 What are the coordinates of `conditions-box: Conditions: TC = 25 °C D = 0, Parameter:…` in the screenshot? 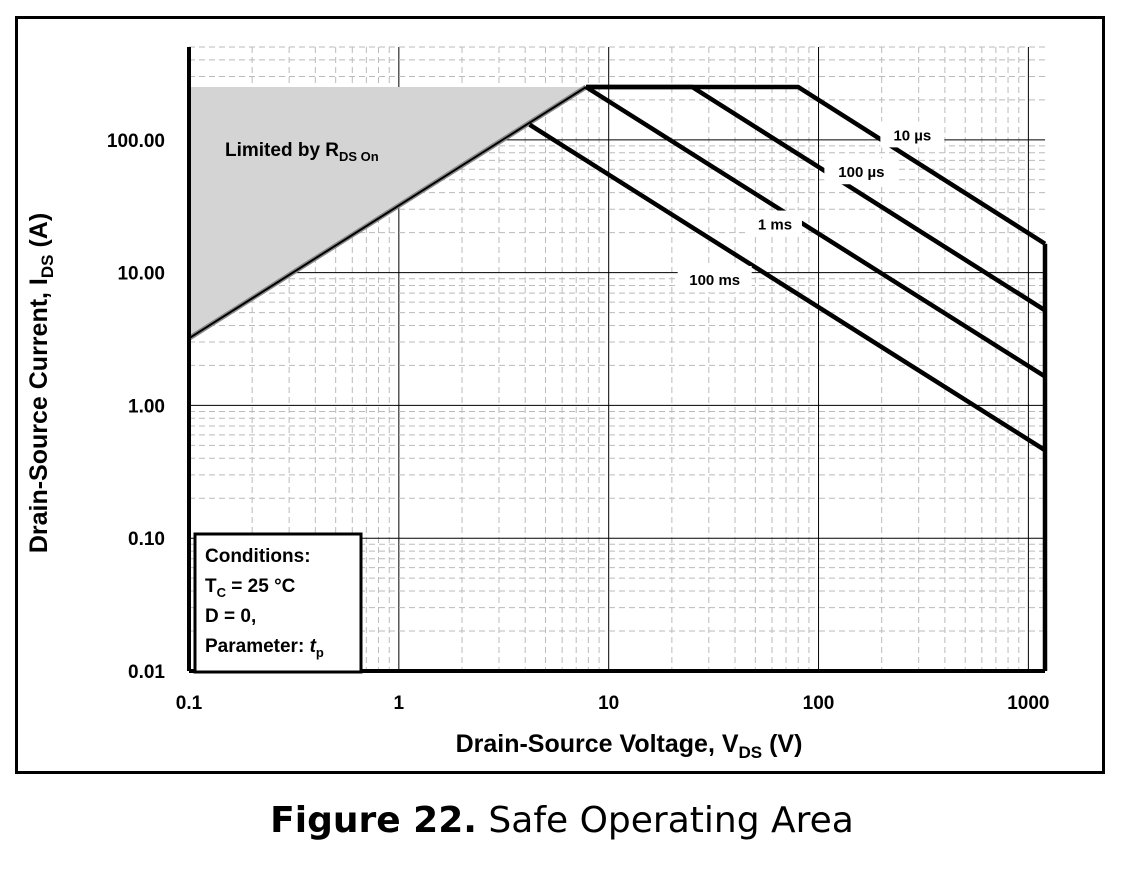 It's located at (278, 603).